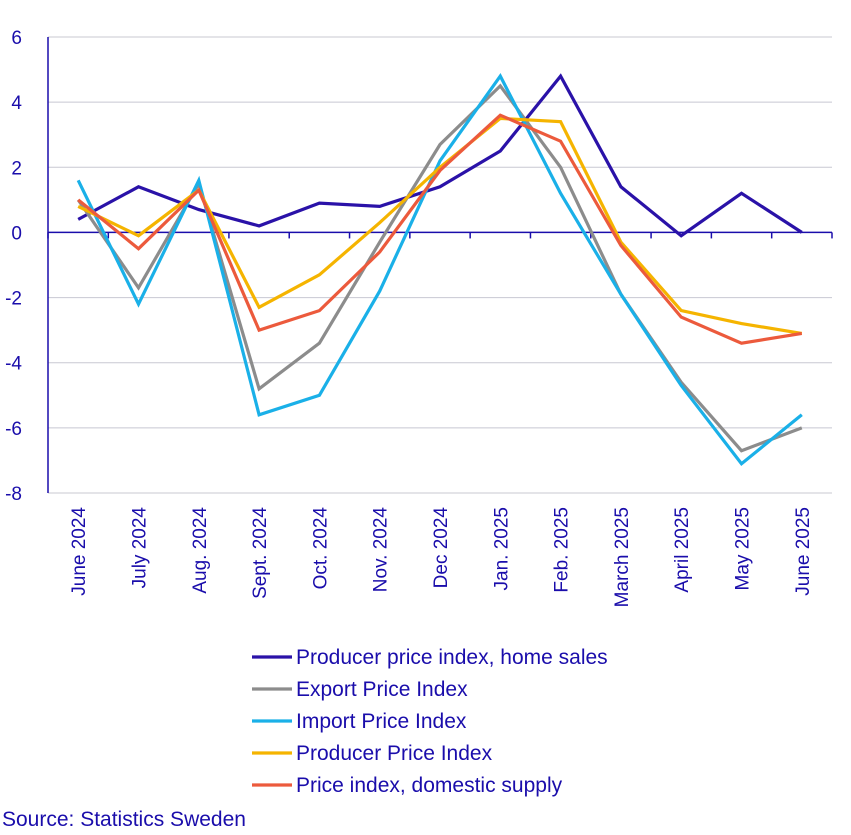 This screenshot has width=851, height=835. Describe the element at coordinates (13, 429) in the screenshot. I see `y-tick-label: -6` at that location.